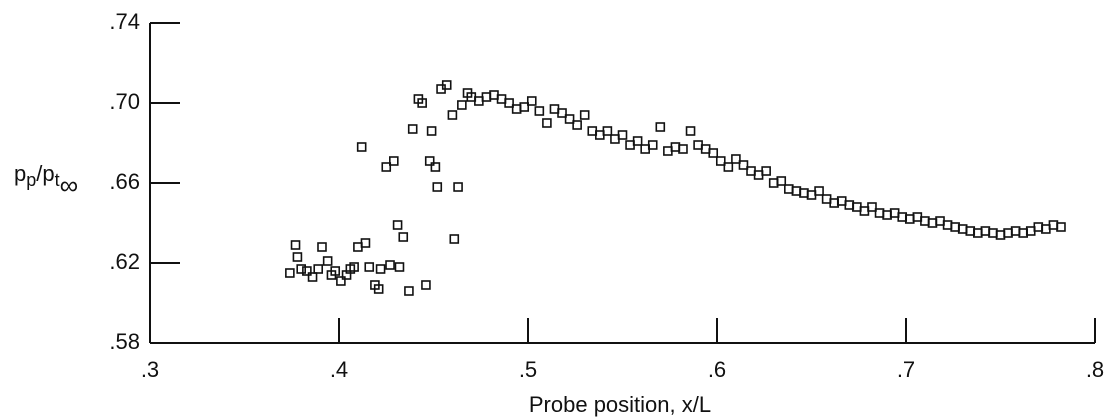 The height and width of the screenshot is (420, 1117). I want to click on y-tick-label: .74, so click(124, 21).